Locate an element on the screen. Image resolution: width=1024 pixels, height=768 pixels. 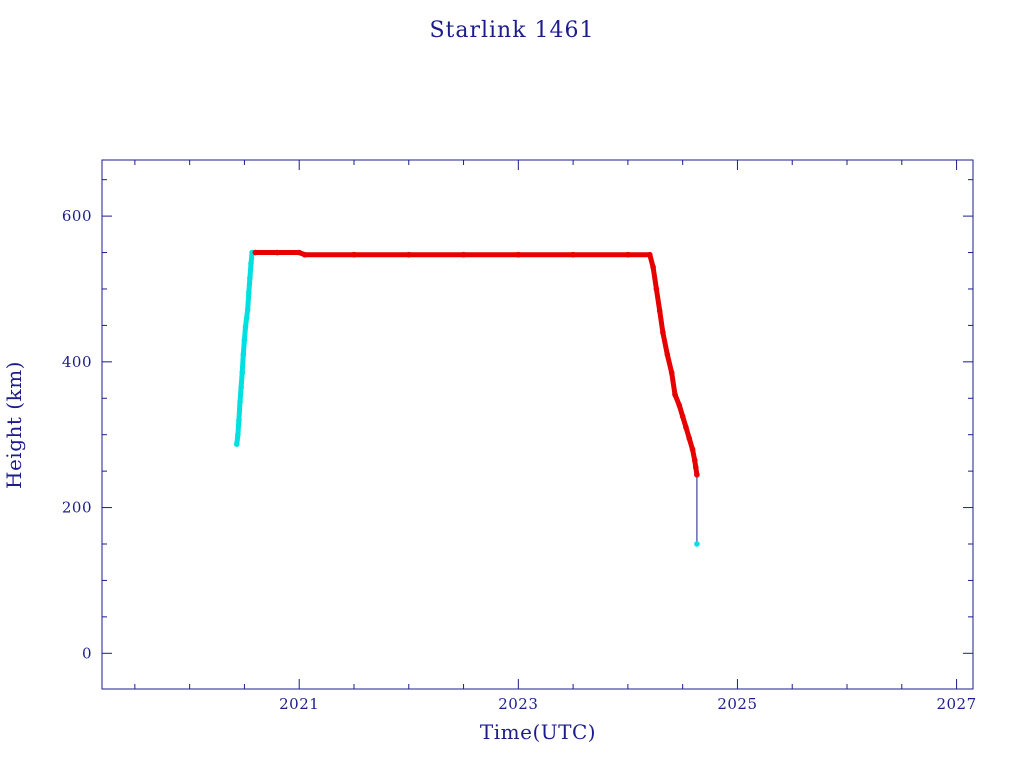
y-axis-label: Height (km) is located at coordinates (14, 425).